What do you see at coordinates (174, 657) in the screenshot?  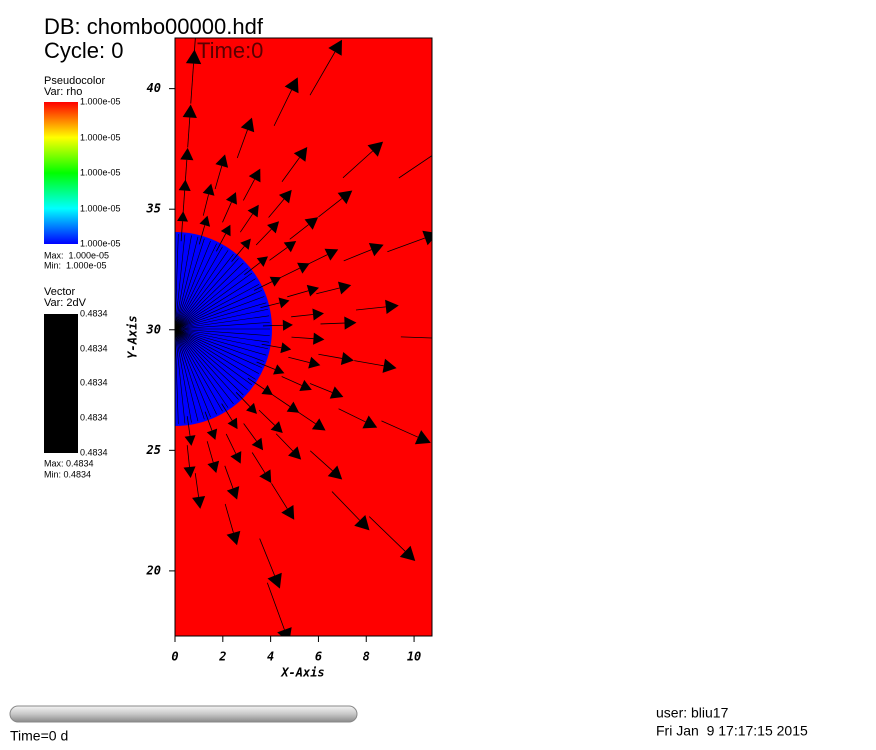 I see `x-tick-label: 0` at bounding box center [174, 657].